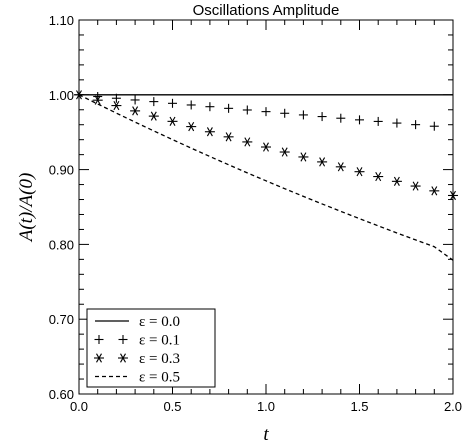  What do you see at coordinates (159, 378) in the screenshot?
I see `legend-label: ε = 0.5` at bounding box center [159, 378].